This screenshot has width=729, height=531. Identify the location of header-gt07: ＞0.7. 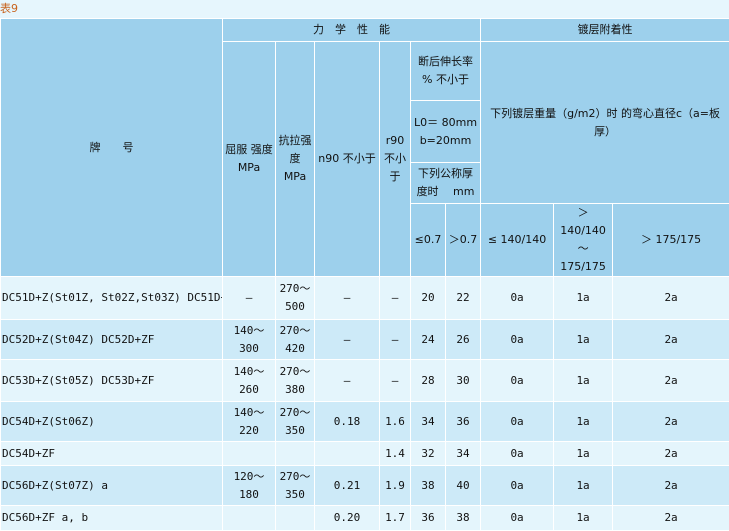
(463, 240).